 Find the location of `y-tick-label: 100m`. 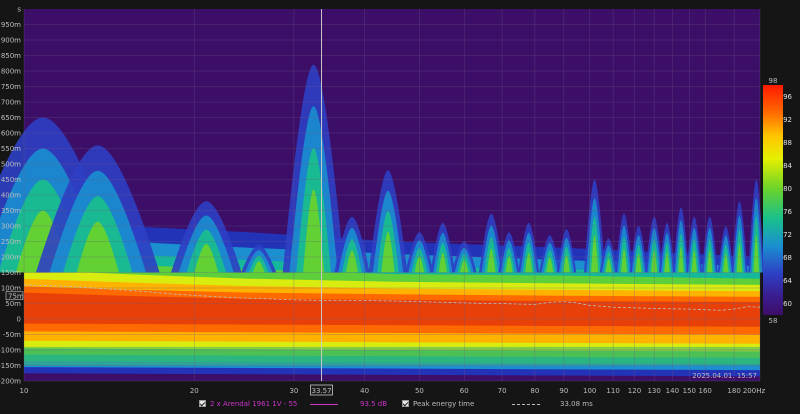

y-tick-label: 100m is located at coordinates (11, 289).